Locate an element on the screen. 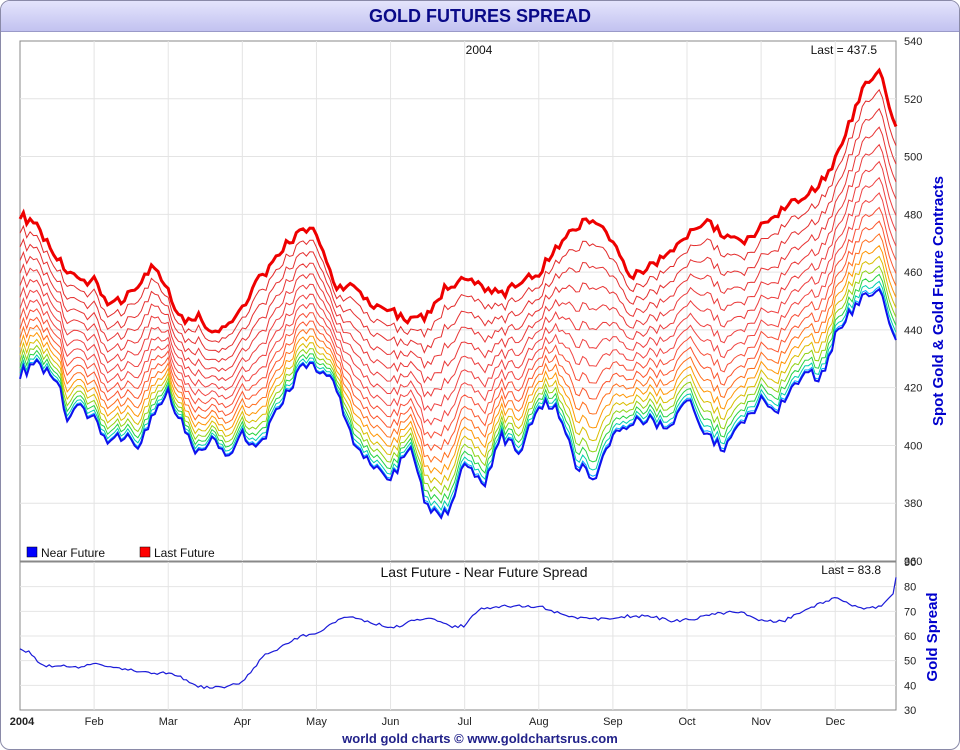 The width and height of the screenshot is (960, 750). top-y-tick-label: 520 is located at coordinates (913, 100).